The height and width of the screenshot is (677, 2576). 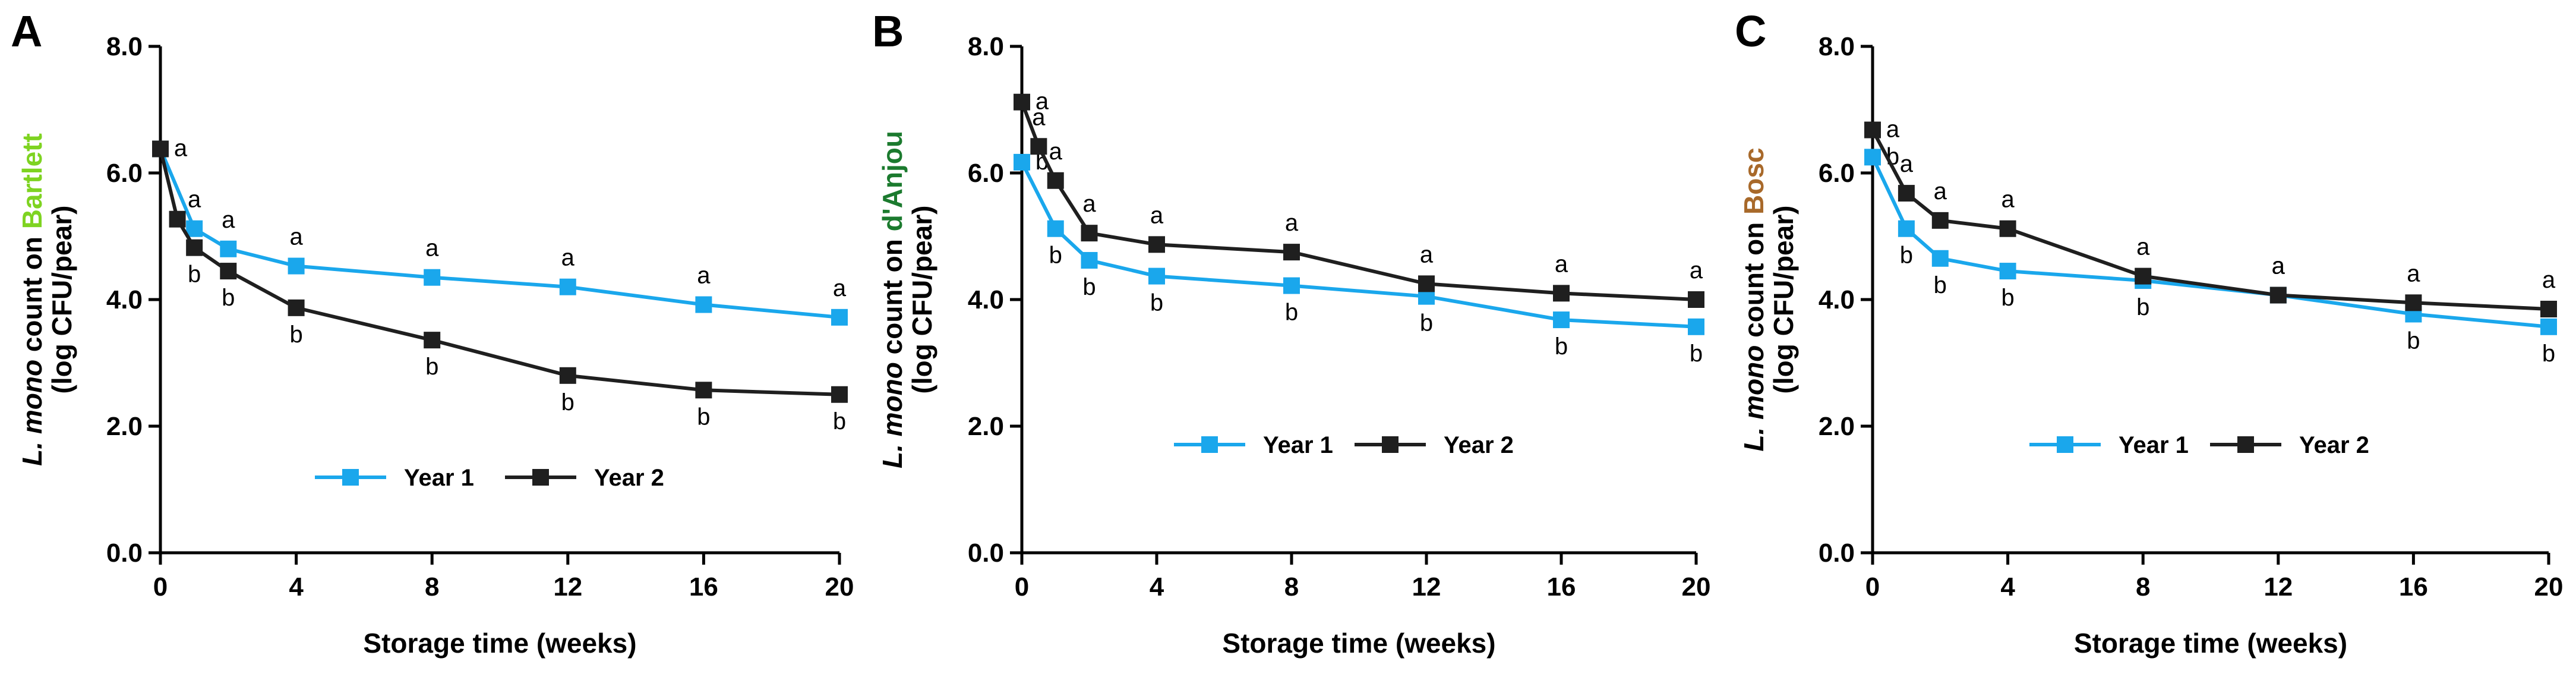 What do you see at coordinates (888, 32) in the screenshot?
I see `panel-letter: B` at bounding box center [888, 32].